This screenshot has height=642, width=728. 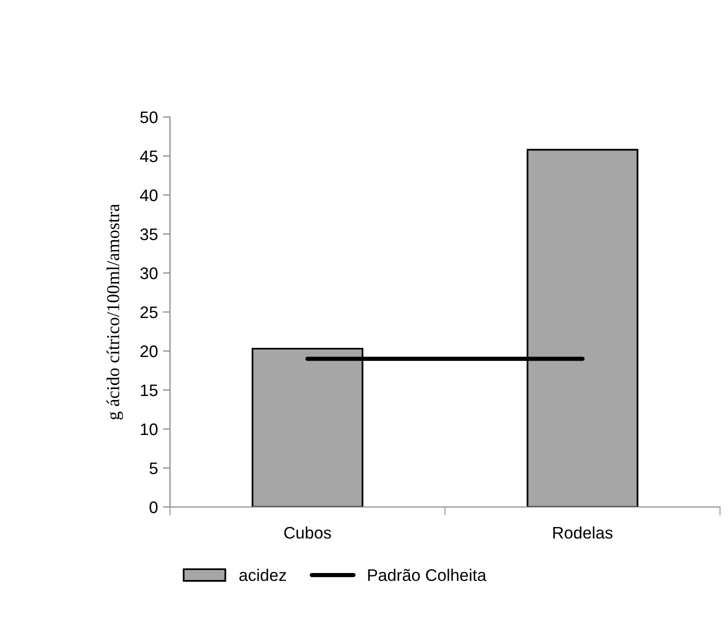 I want to click on y-tick-label: 50, so click(x=149, y=117).